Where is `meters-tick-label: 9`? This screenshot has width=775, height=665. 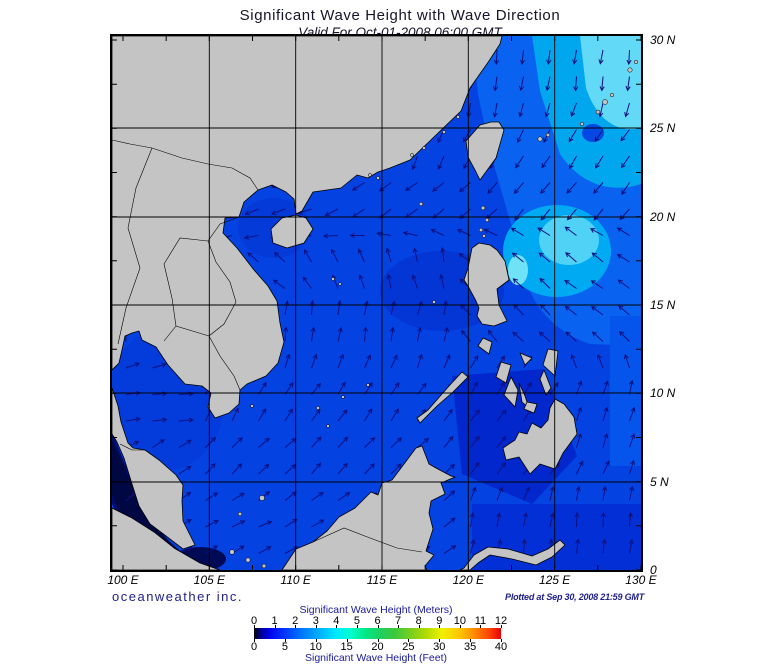
meters-tick-label: 9 is located at coordinates (439, 621).